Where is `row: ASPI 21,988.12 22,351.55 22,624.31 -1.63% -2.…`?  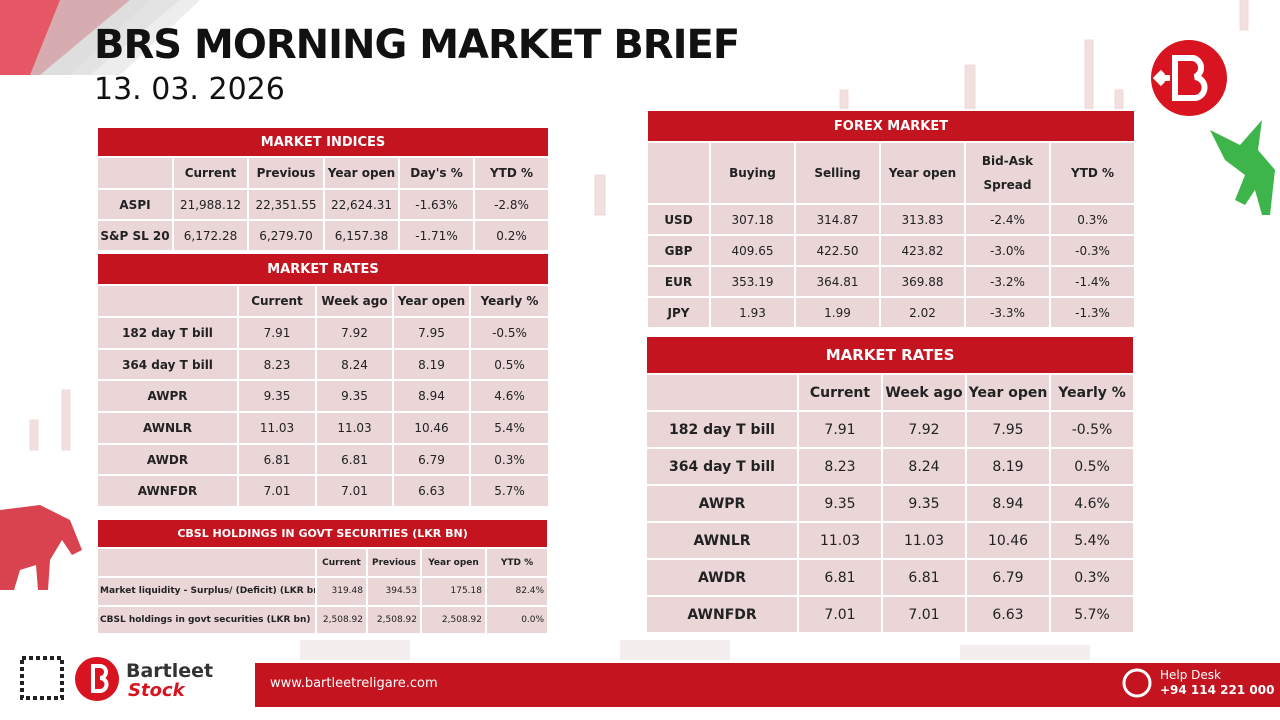
row: ASPI 21,988.12 22,351.55 22,624.31 -1.63% -2.… is located at coordinates (323, 204).